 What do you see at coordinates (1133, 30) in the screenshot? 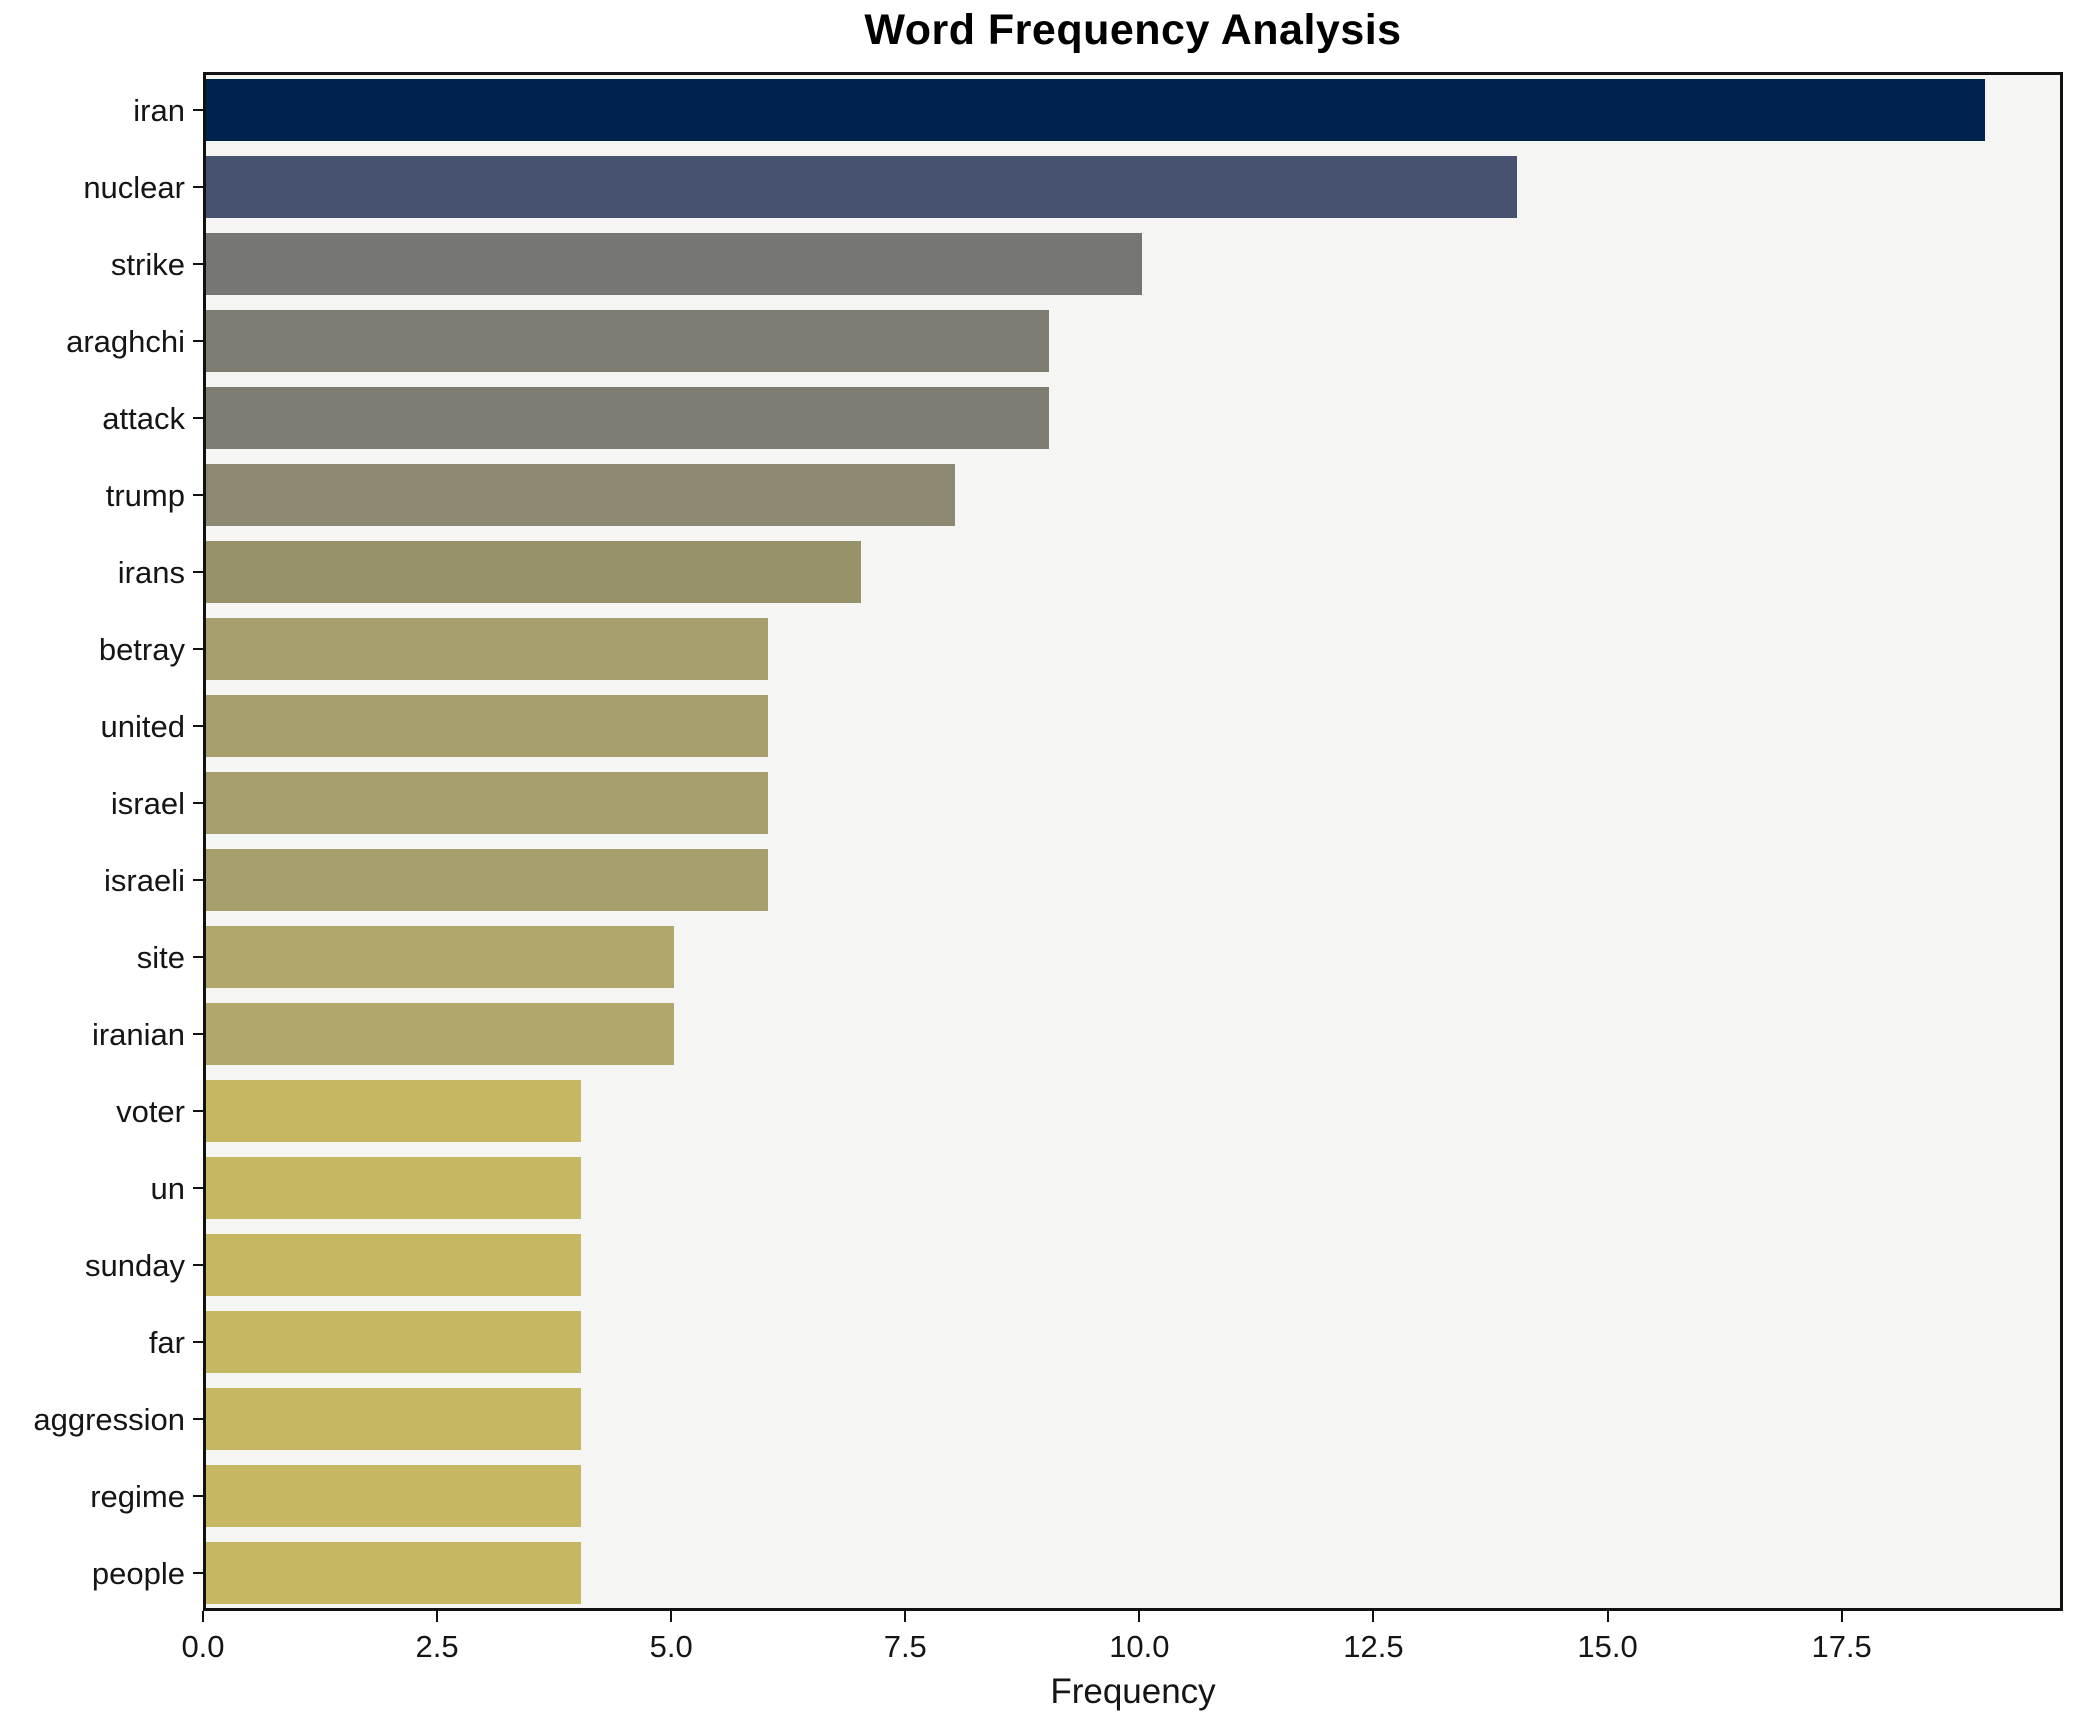
I see `chart-title: Word Frequency Analysis` at bounding box center [1133, 30].